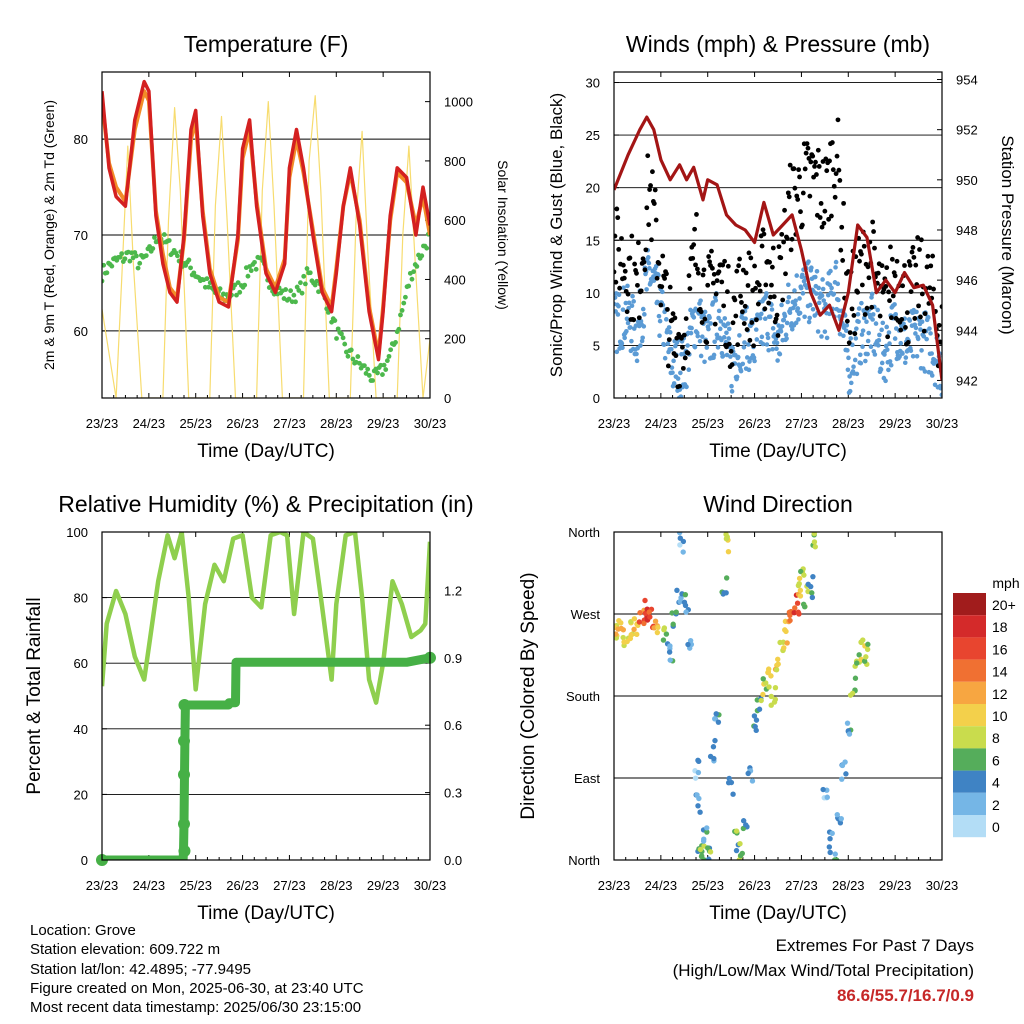 The height and width of the screenshot is (1024, 1024). I want to click on y2-tick-label: 952, so click(967, 130).